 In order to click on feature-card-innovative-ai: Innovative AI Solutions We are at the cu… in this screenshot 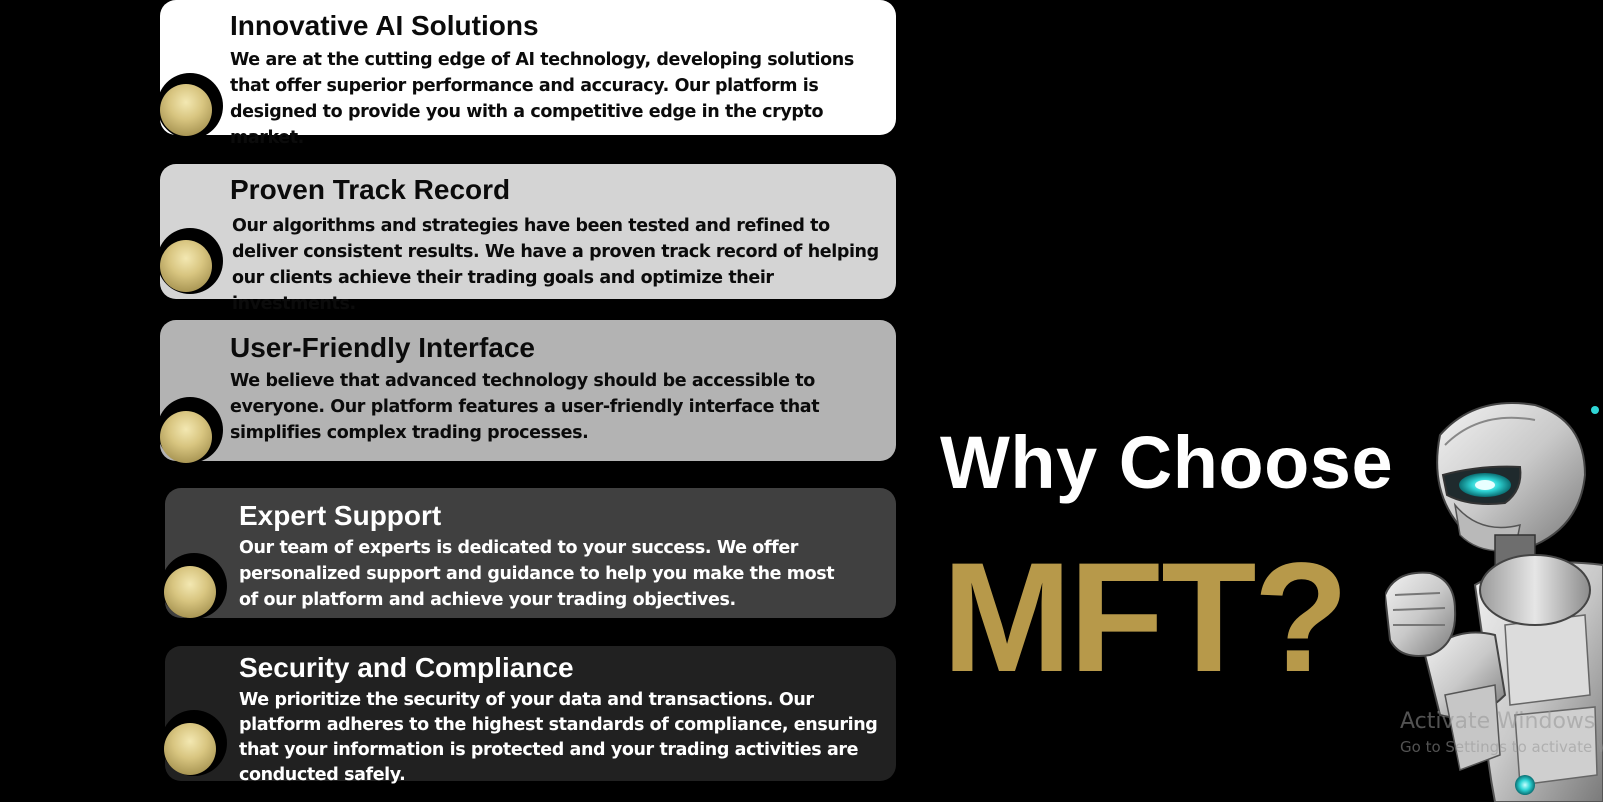, I will do `click(528, 74)`.